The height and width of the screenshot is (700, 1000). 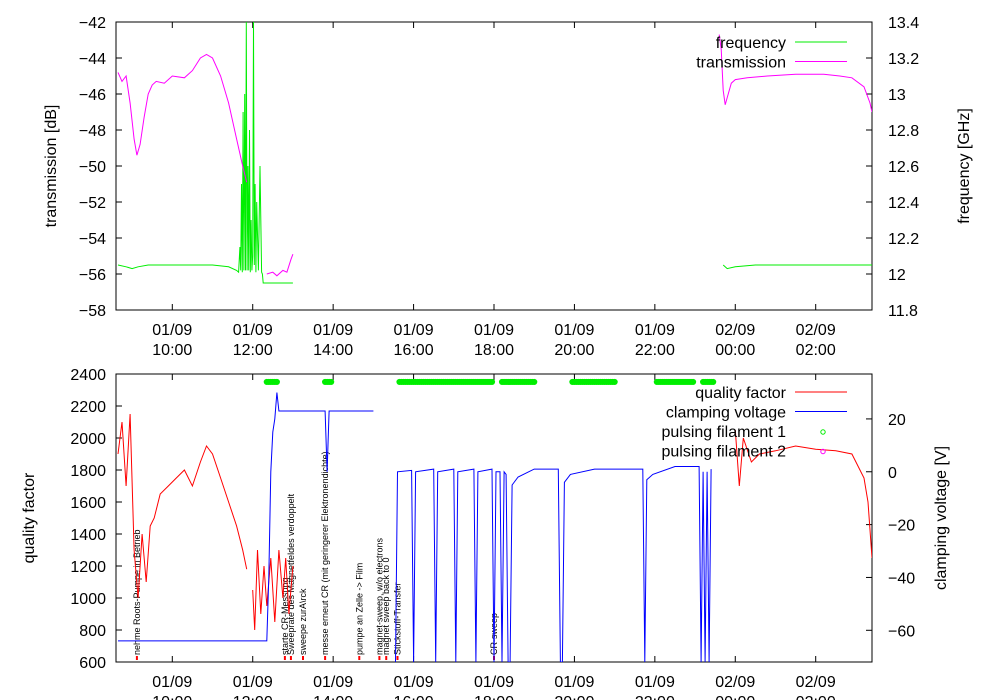 I want to click on y-tick-label: −46, so click(x=92, y=95).